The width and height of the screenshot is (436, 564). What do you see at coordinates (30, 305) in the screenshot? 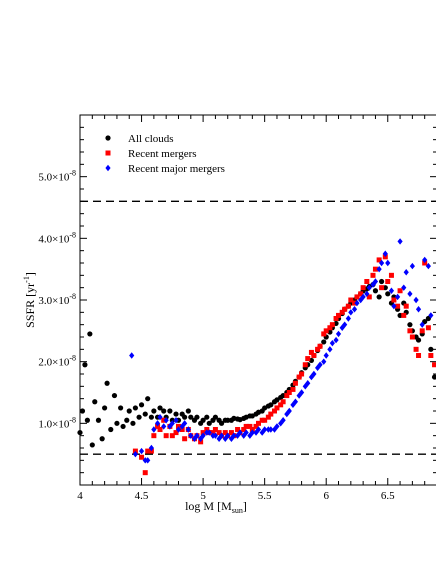
I see `y-axis-label-main: SSFR [yr` at bounding box center [30, 305].